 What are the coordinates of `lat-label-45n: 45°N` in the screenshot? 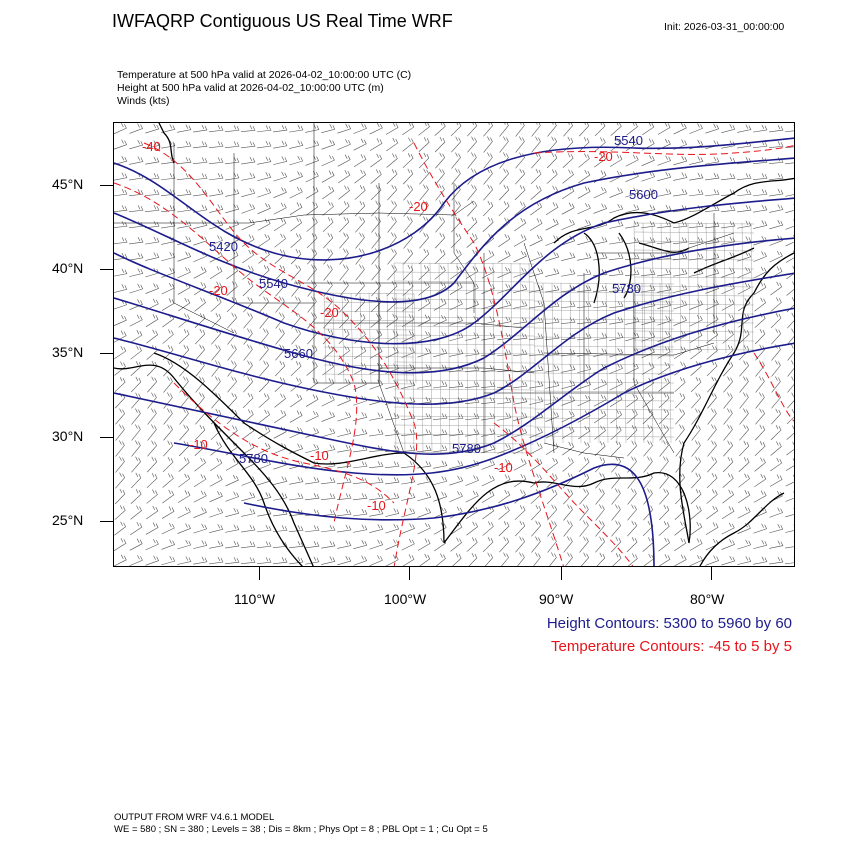 It's located at (68, 184).